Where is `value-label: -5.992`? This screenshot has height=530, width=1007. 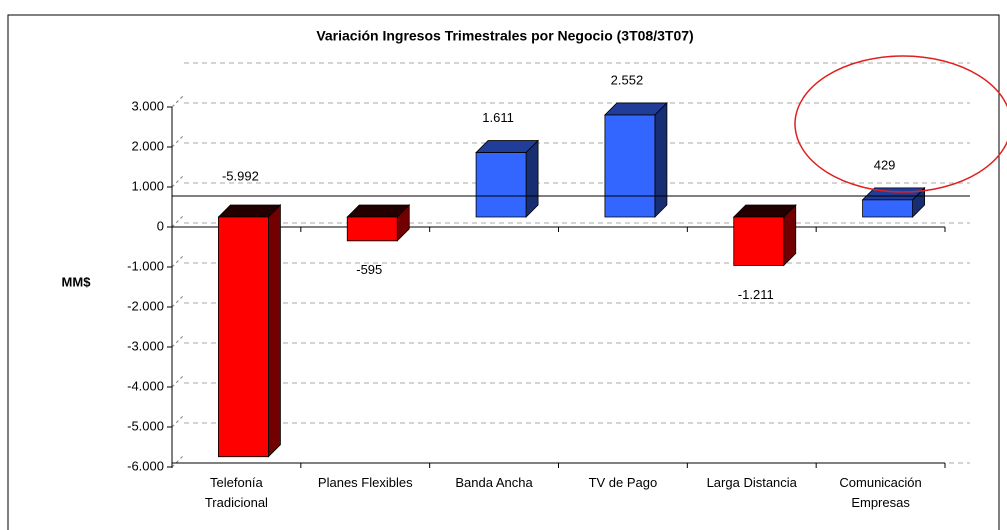
value-label: -5.992 is located at coordinates (240, 175).